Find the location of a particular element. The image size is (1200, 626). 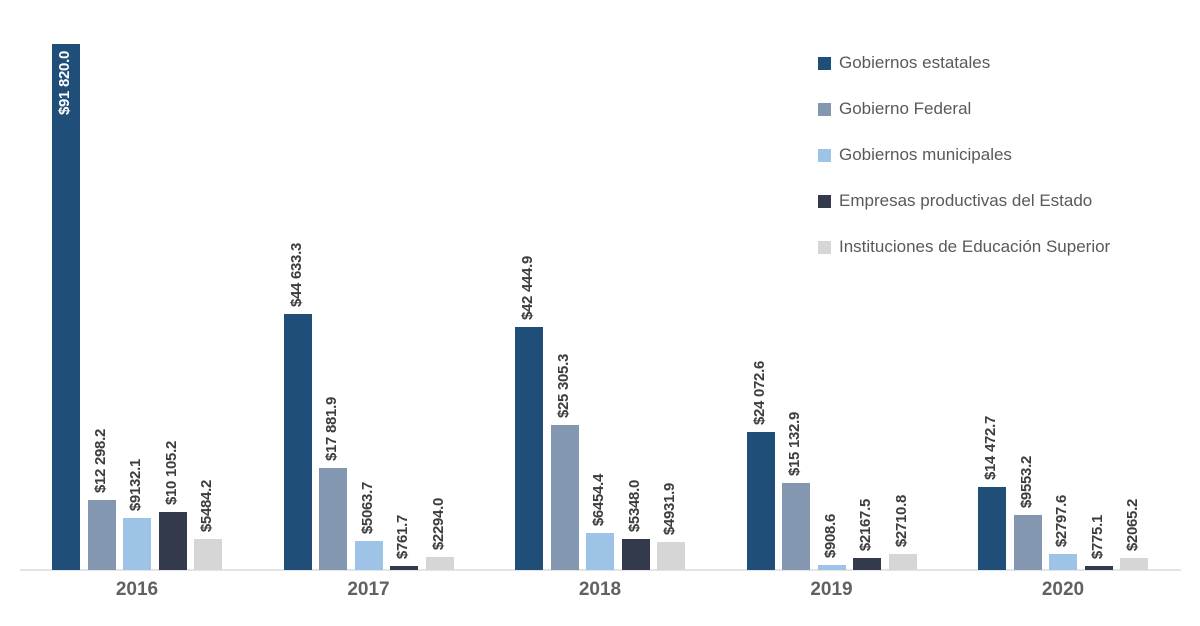

bar-value-label: $908.6 is located at coordinates (830, 535).